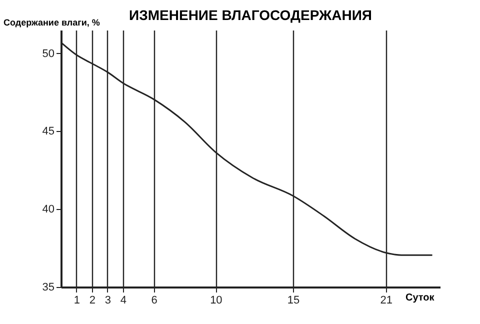  I want to click on x-tick-label: 3, so click(107, 300).